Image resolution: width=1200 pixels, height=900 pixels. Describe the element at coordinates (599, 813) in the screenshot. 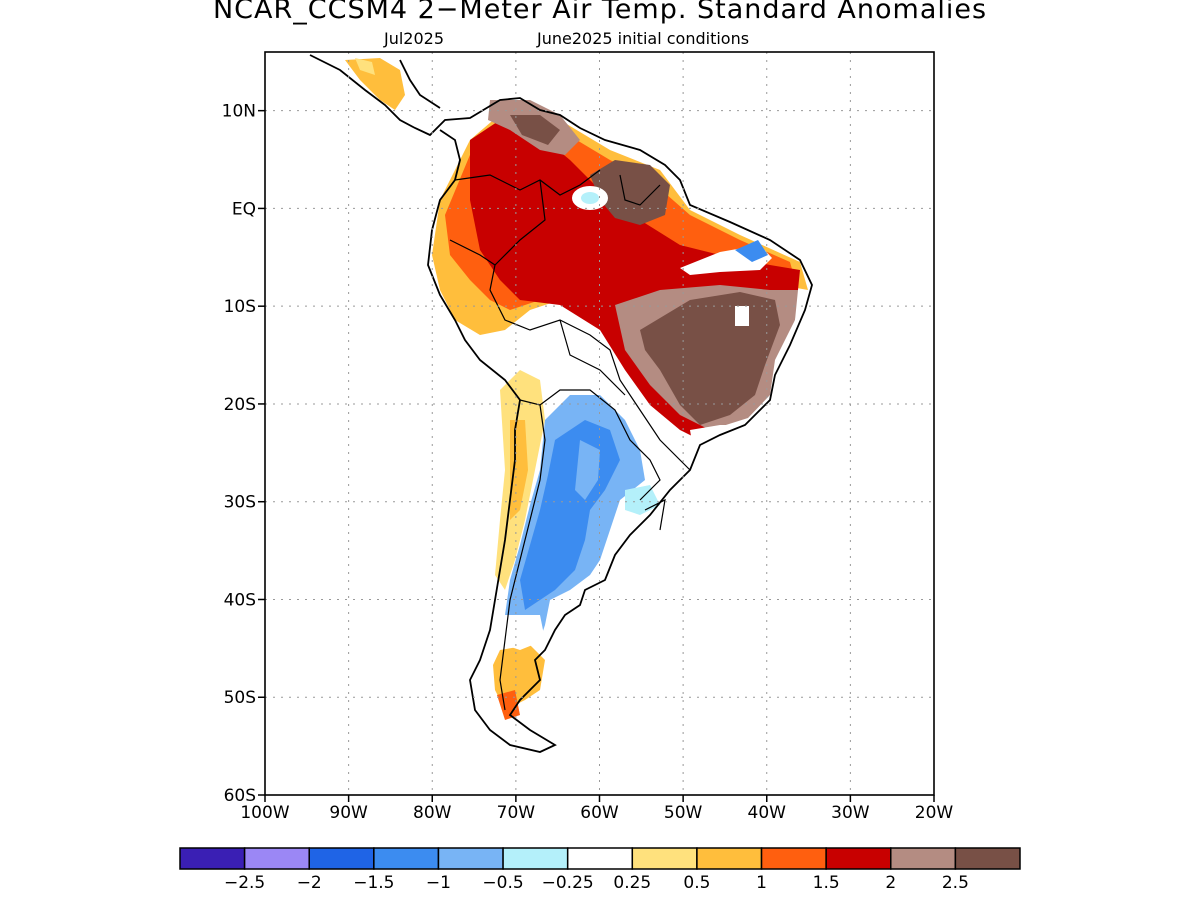

I see `lon-tick-label: 60W` at that location.